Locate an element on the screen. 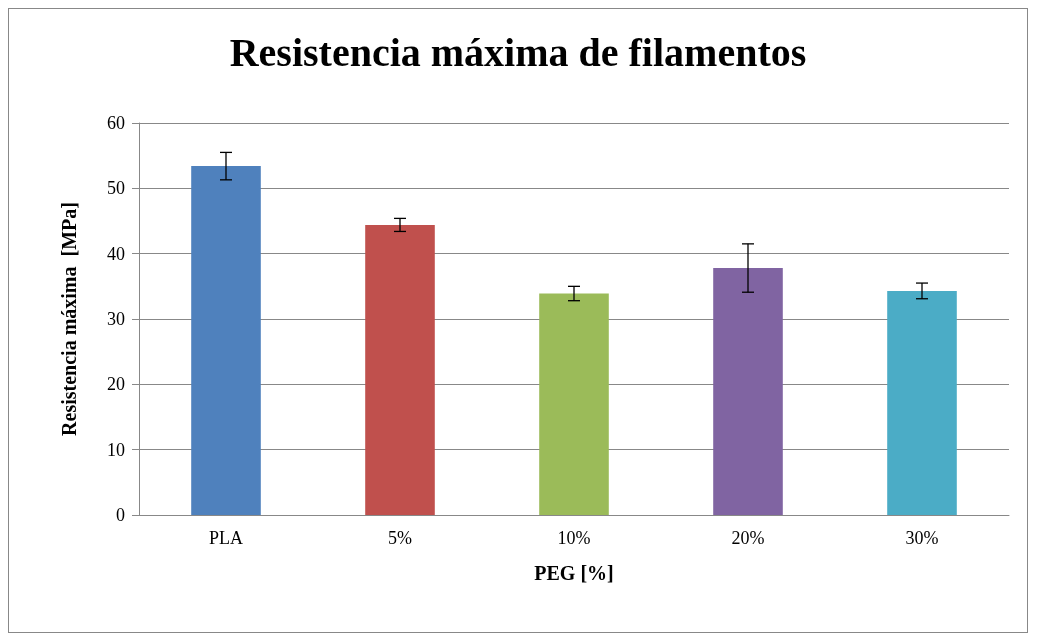  y-tick-label: 10 is located at coordinates (116, 449).